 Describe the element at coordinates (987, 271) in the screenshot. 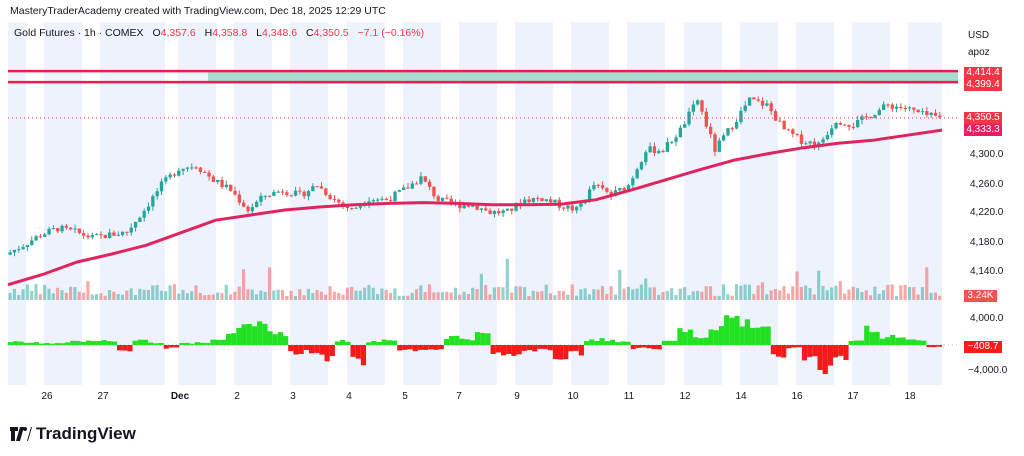

I see `price-tick: 4,140.0` at that location.